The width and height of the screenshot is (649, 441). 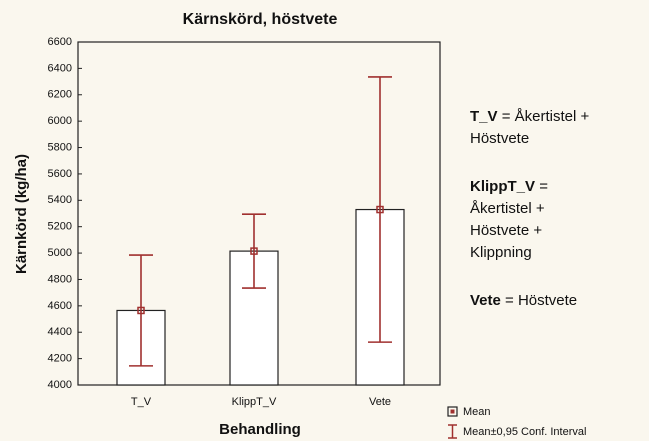 What do you see at coordinates (60, 174) in the screenshot?
I see `y-tick-label: 5600` at bounding box center [60, 174].